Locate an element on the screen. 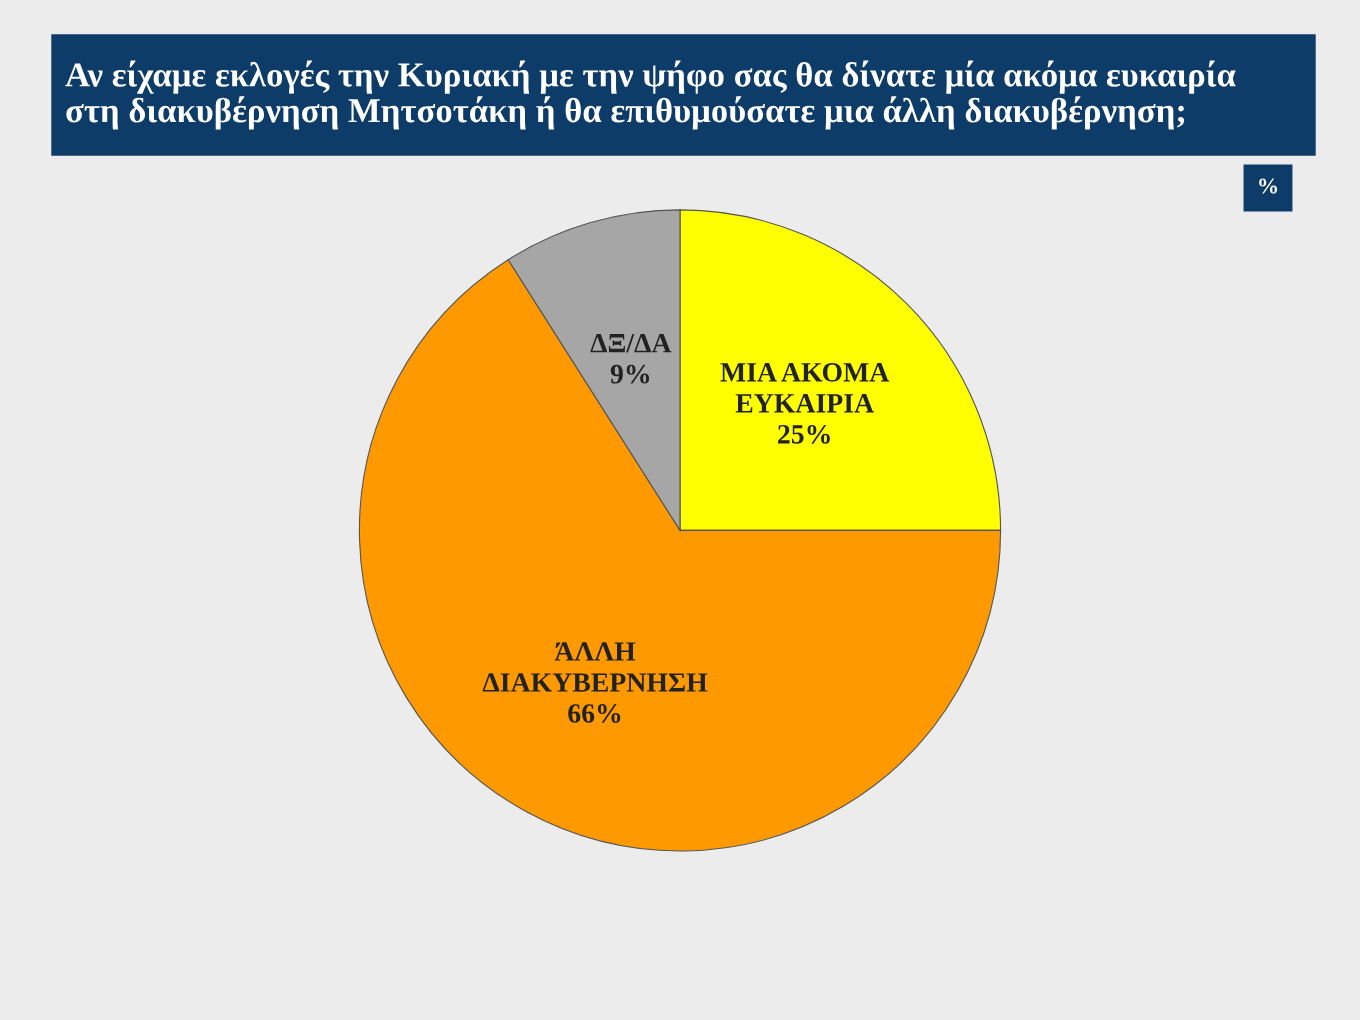  slice-label: ΆΛΛΗ ΔΙΑΚΥΒΕΡΝΗΣΗ is located at coordinates (595, 667).